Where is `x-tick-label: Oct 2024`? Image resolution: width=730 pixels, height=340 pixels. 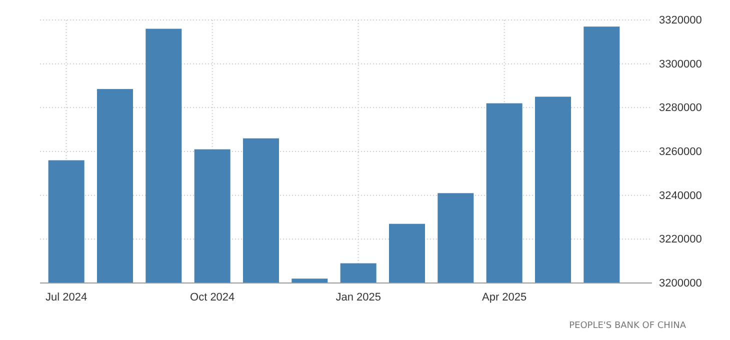 x-tick-label: Oct 2024 is located at coordinates (212, 297).